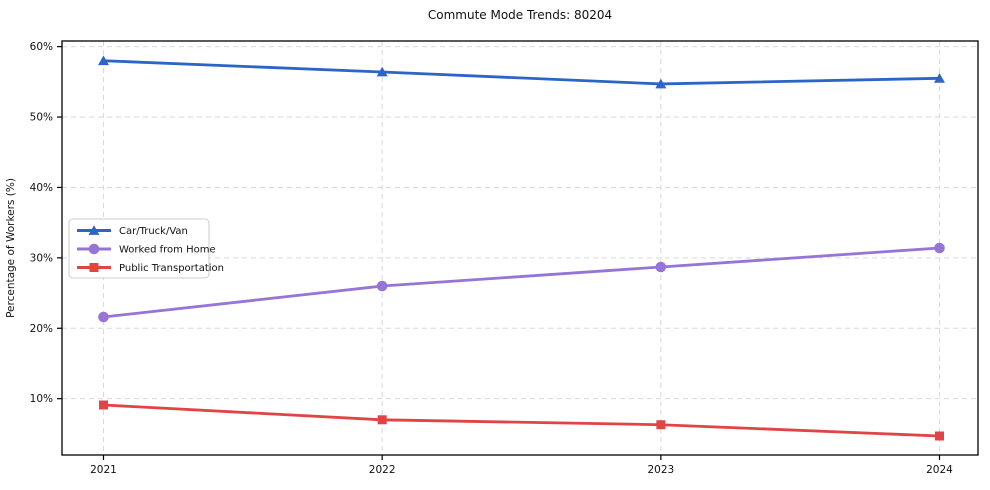 The height and width of the screenshot is (490, 990). I want to click on y-tick-label: 50%, so click(41, 118).